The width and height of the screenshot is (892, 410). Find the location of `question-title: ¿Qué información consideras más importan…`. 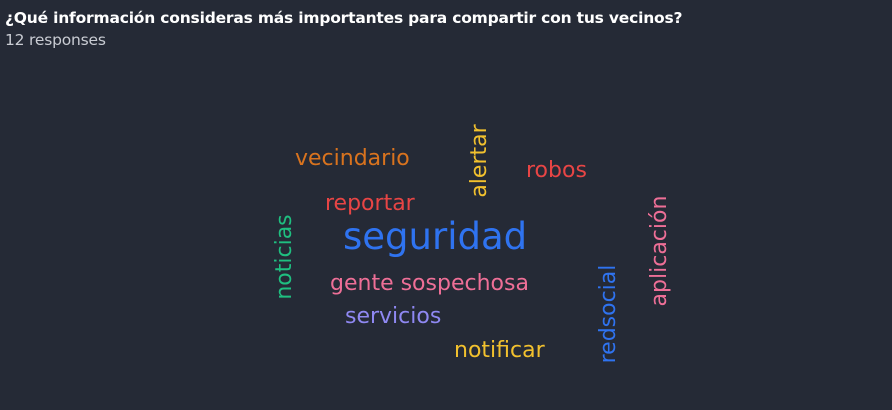

question-title: ¿Qué información consideras más importan… is located at coordinates (344, 18).